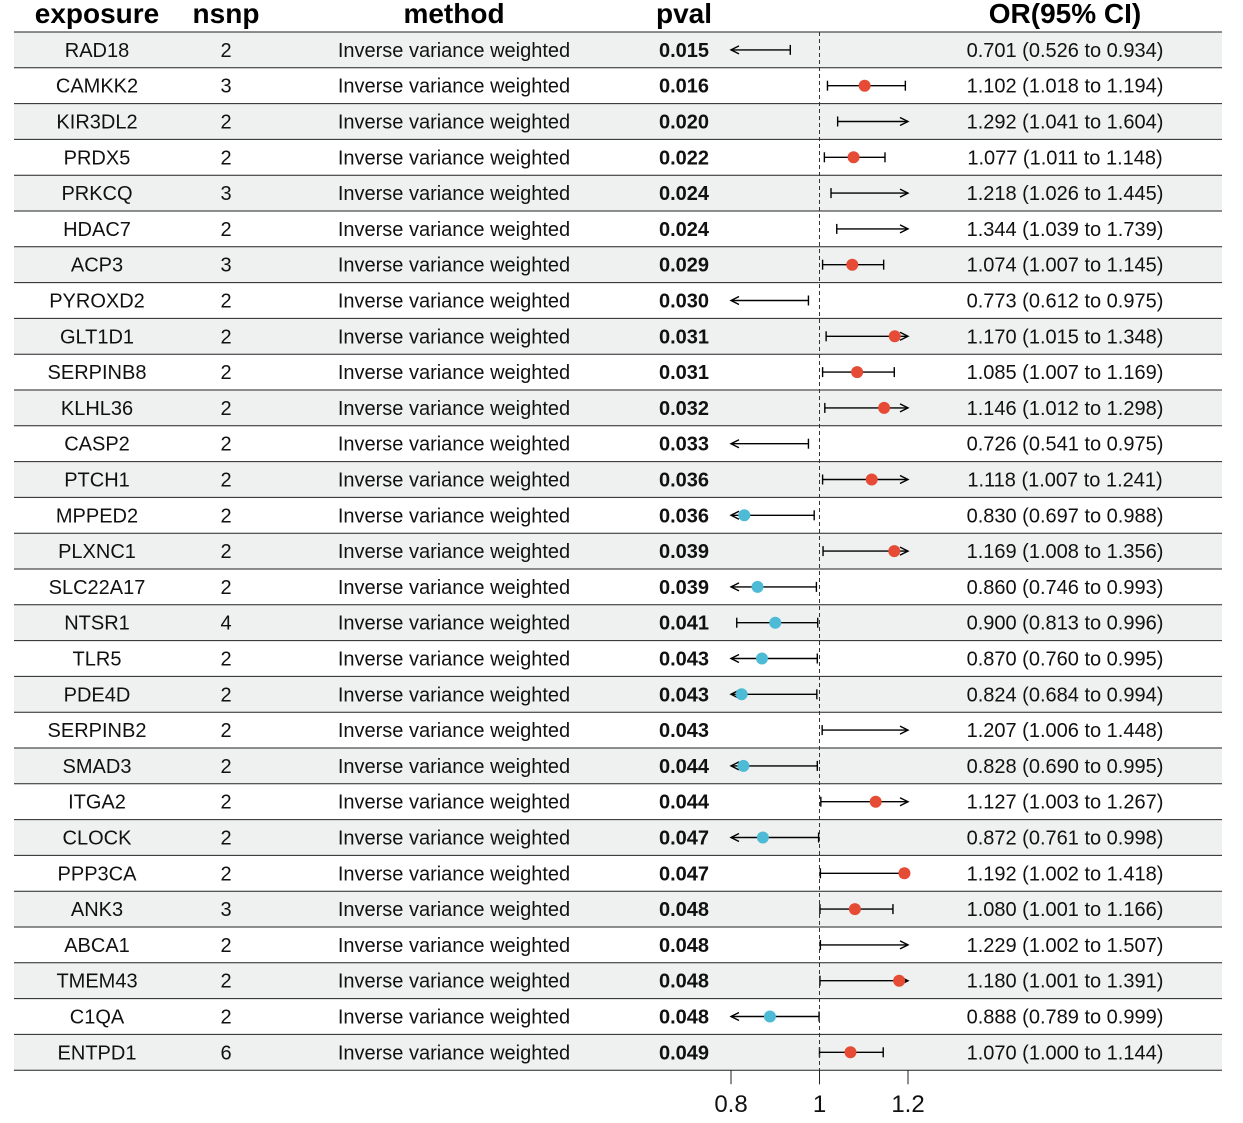 The height and width of the screenshot is (1123, 1243). Describe the element at coordinates (1065, 14) in the screenshot. I see `header-or-ci: OR(95% CI)` at that location.